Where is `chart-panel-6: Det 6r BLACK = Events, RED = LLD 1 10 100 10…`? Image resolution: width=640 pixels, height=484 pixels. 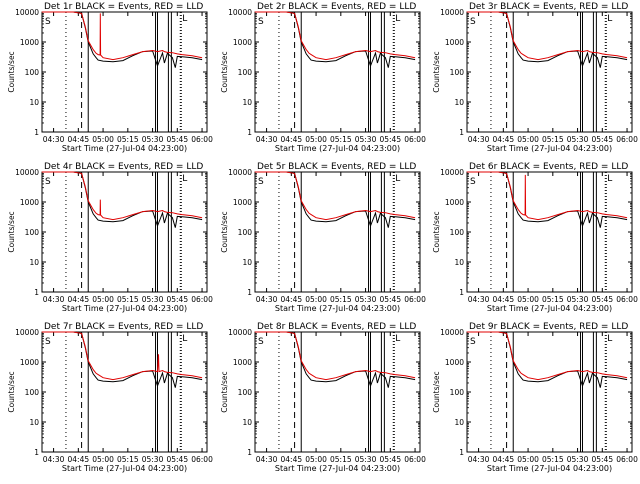 chart-panel-6: Det 6r BLACK = Events, RED = LLD 1 10 100 10… is located at coordinates (535, 237).